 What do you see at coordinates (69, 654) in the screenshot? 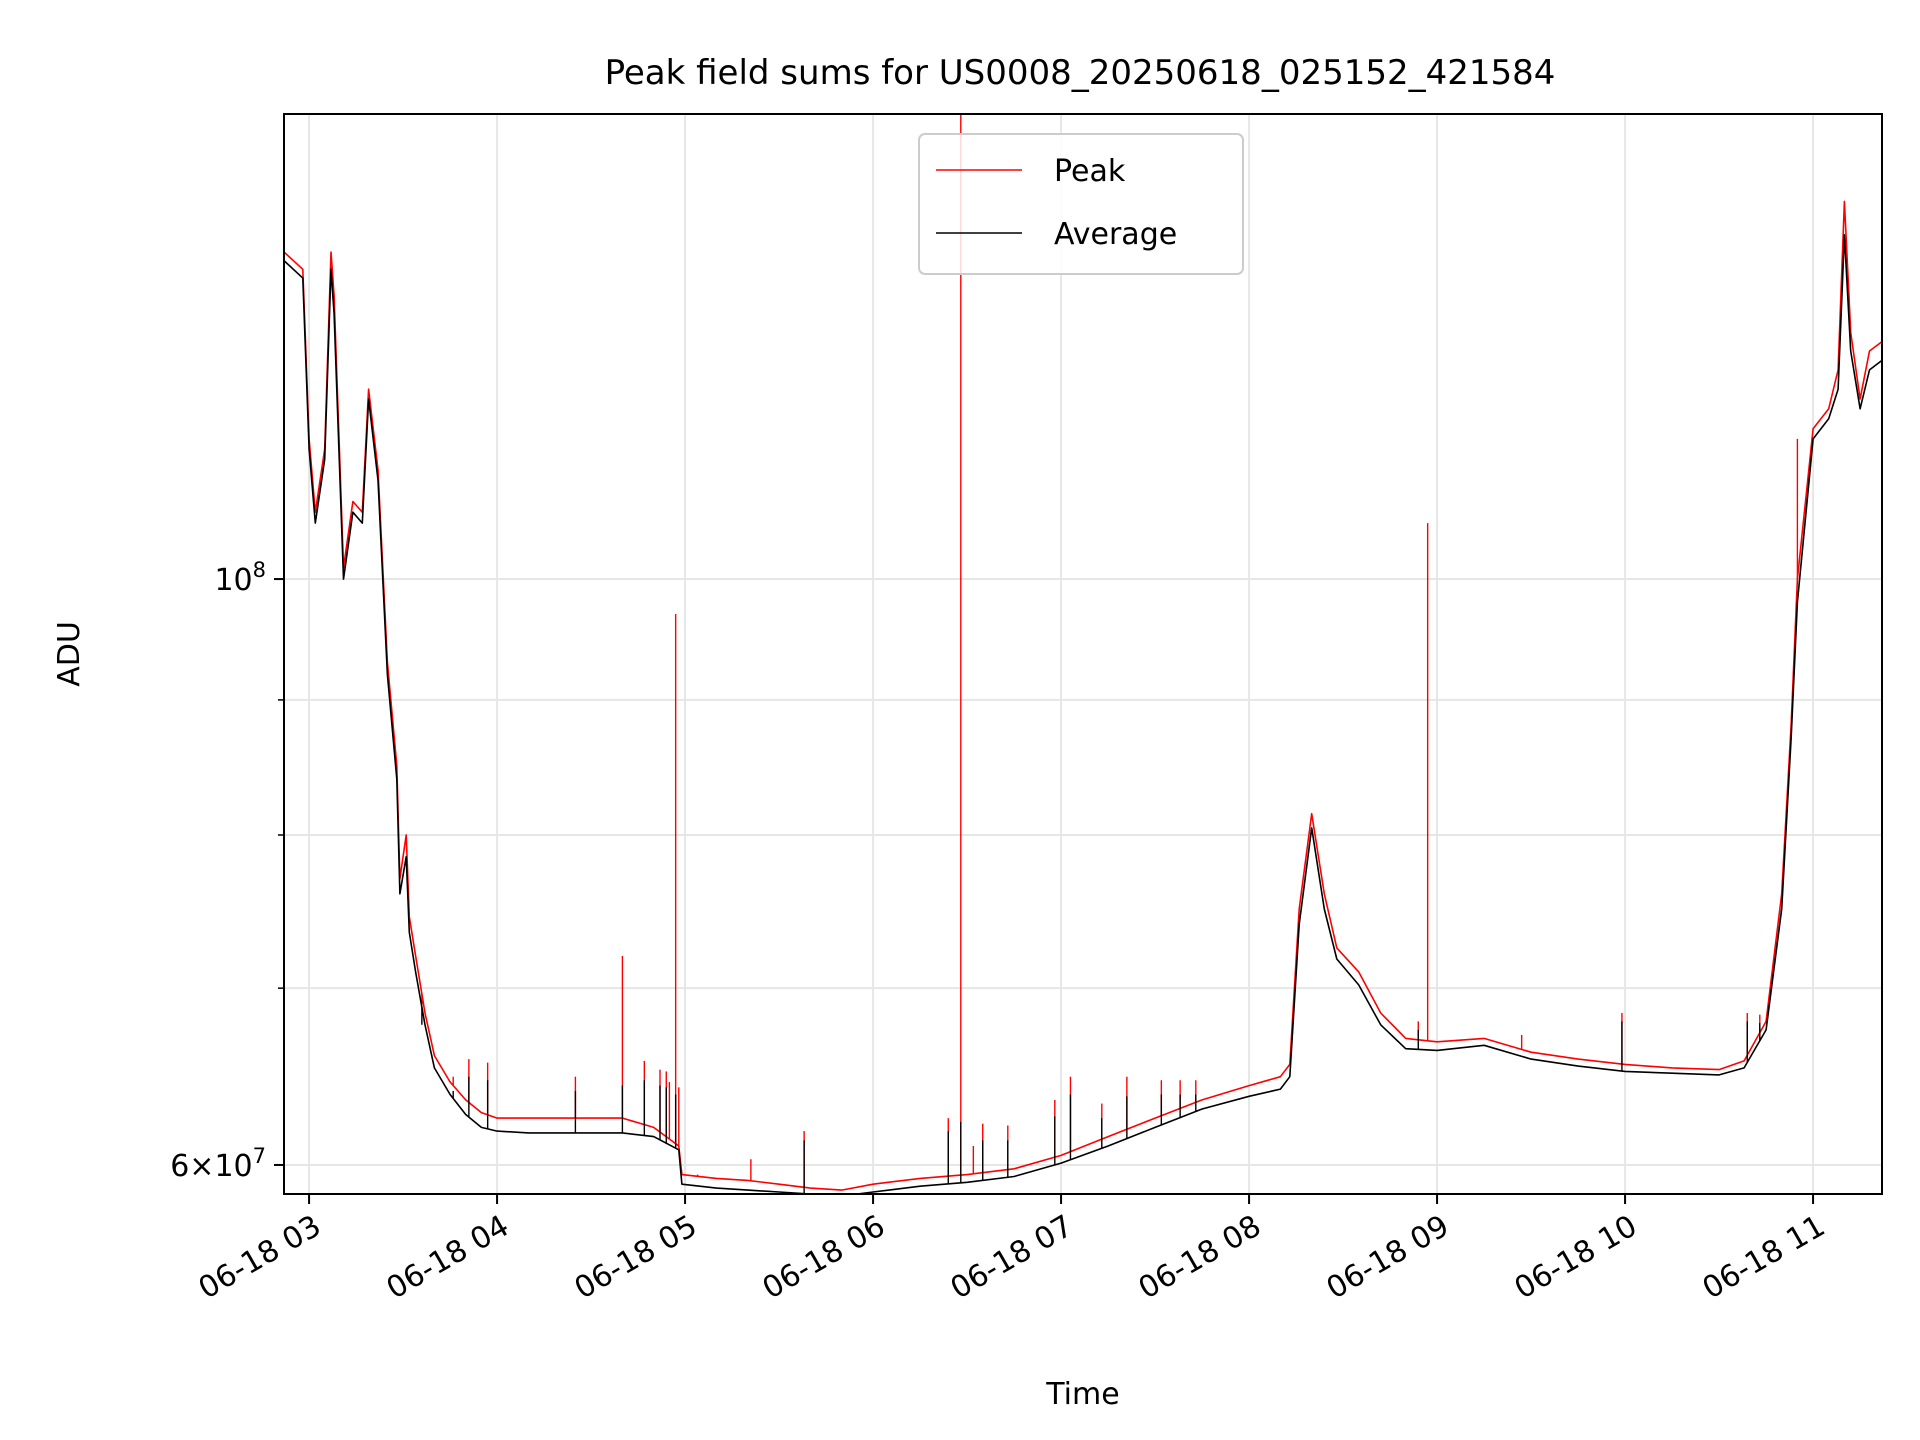
I see `y-axis-label: ADU` at bounding box center [69, 654].